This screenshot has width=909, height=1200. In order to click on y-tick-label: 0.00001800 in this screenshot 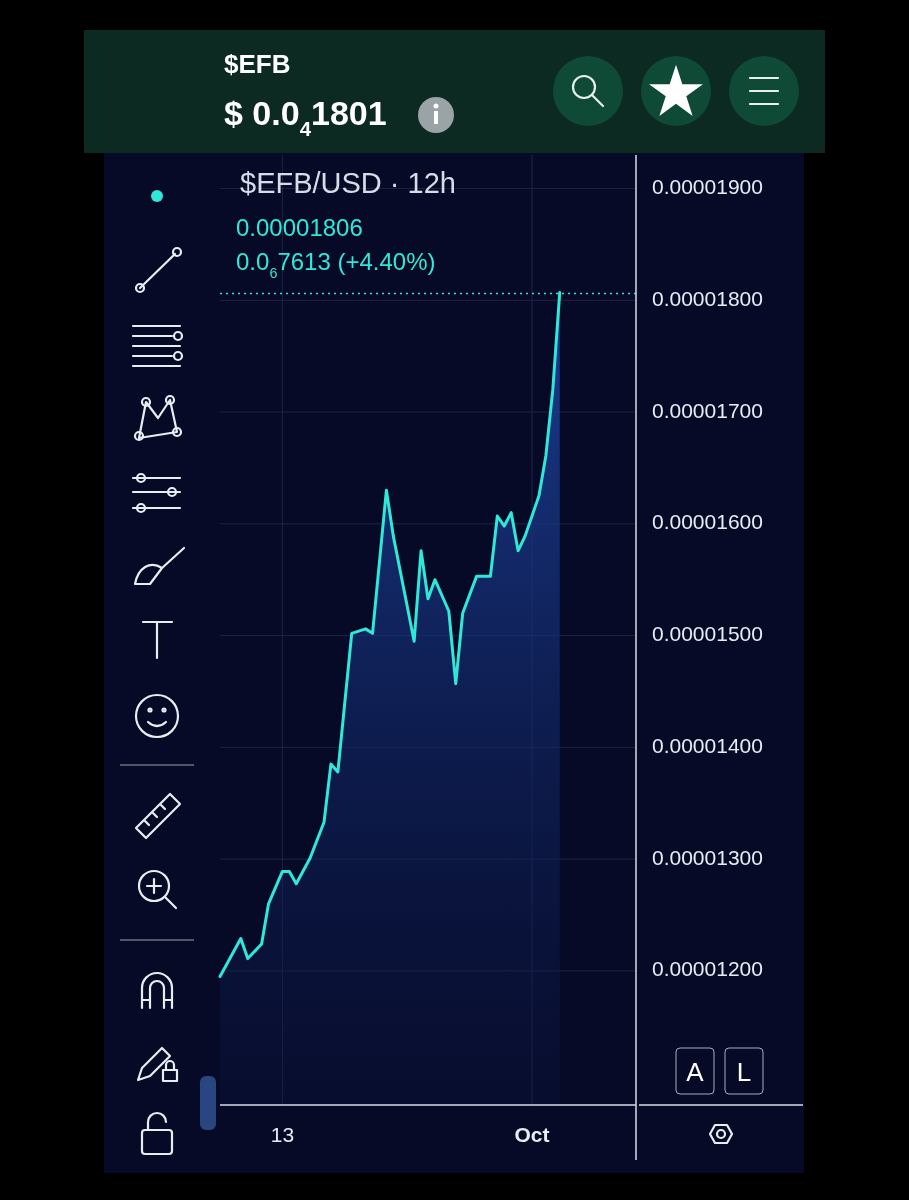, I will do `click(707, 298)`.